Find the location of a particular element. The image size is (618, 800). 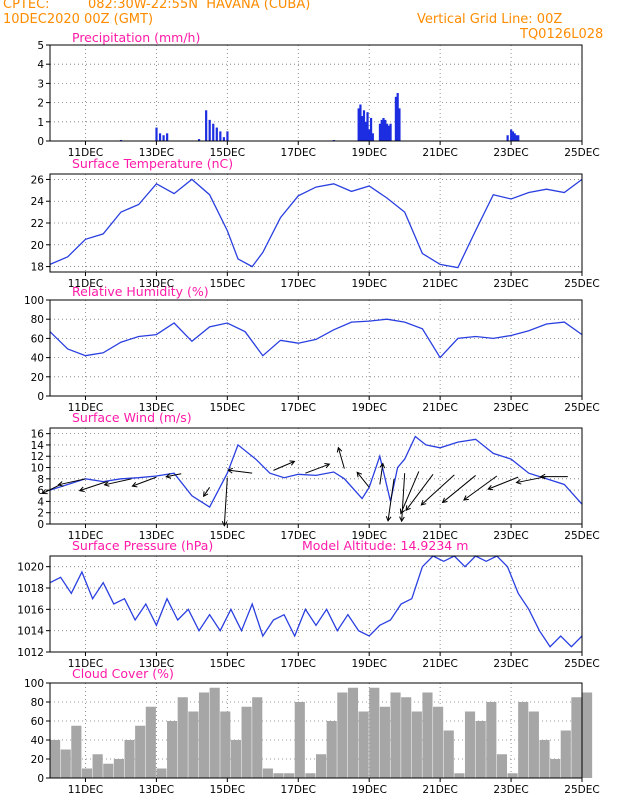

y-tick-label: 4 is located at coordinates (40, 65).